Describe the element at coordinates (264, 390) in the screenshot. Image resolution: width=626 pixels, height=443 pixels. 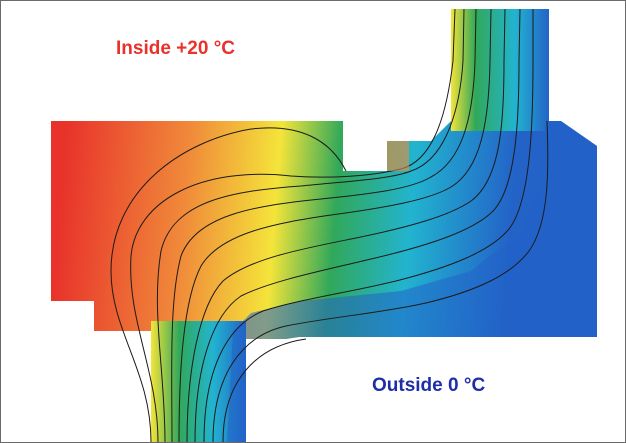
I see `isotherm-line` at that location.